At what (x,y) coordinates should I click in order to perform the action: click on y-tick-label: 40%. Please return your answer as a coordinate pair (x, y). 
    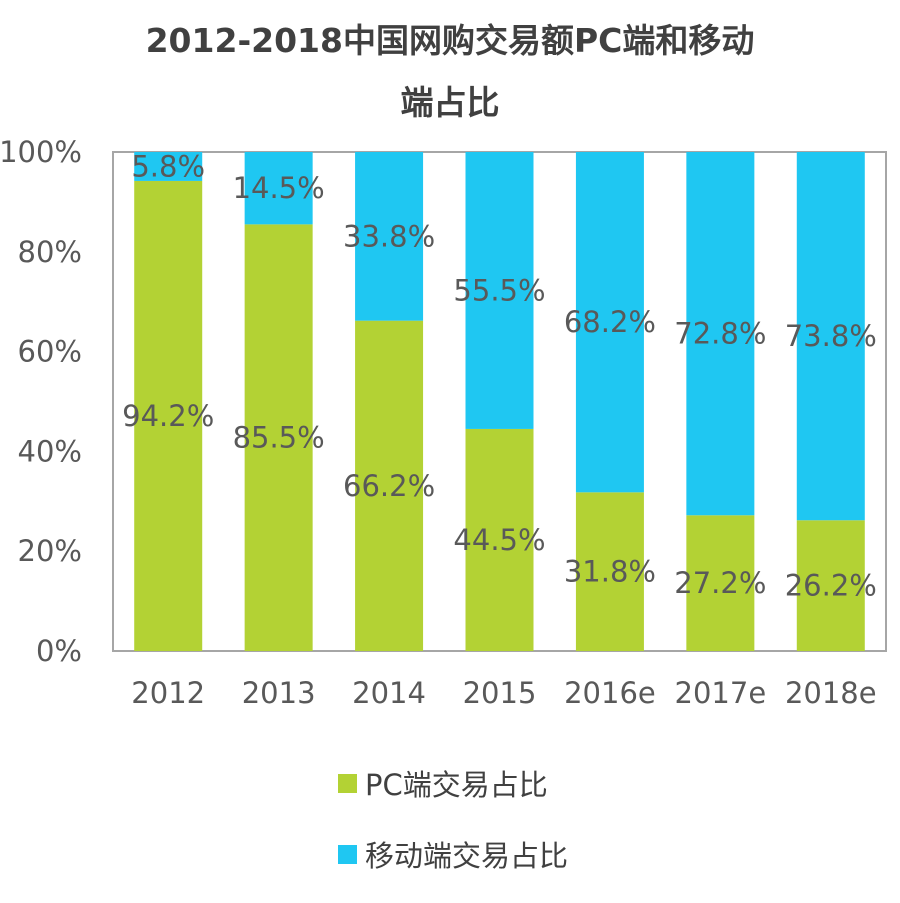
    Looking at the image, I should click on (50, 451).